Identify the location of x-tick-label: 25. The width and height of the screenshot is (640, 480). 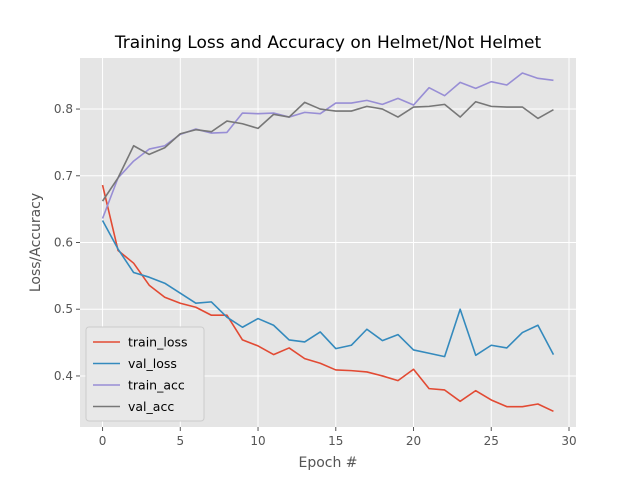
(491, 441).